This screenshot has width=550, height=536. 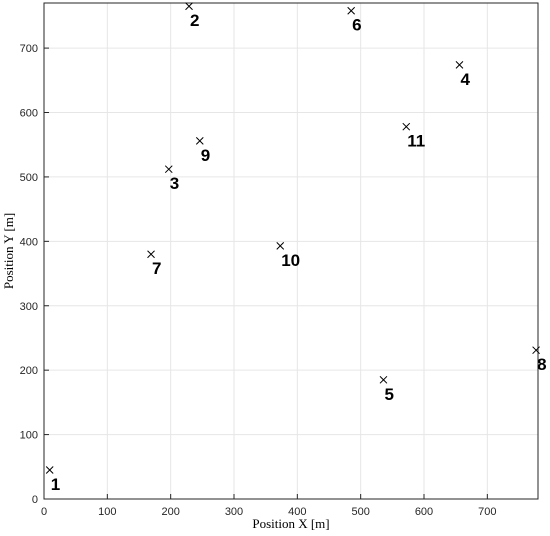 What do you see at coordinates (465, 79) in the screenshot?
I see `point-label: 4` at bounding box center [465, 79].